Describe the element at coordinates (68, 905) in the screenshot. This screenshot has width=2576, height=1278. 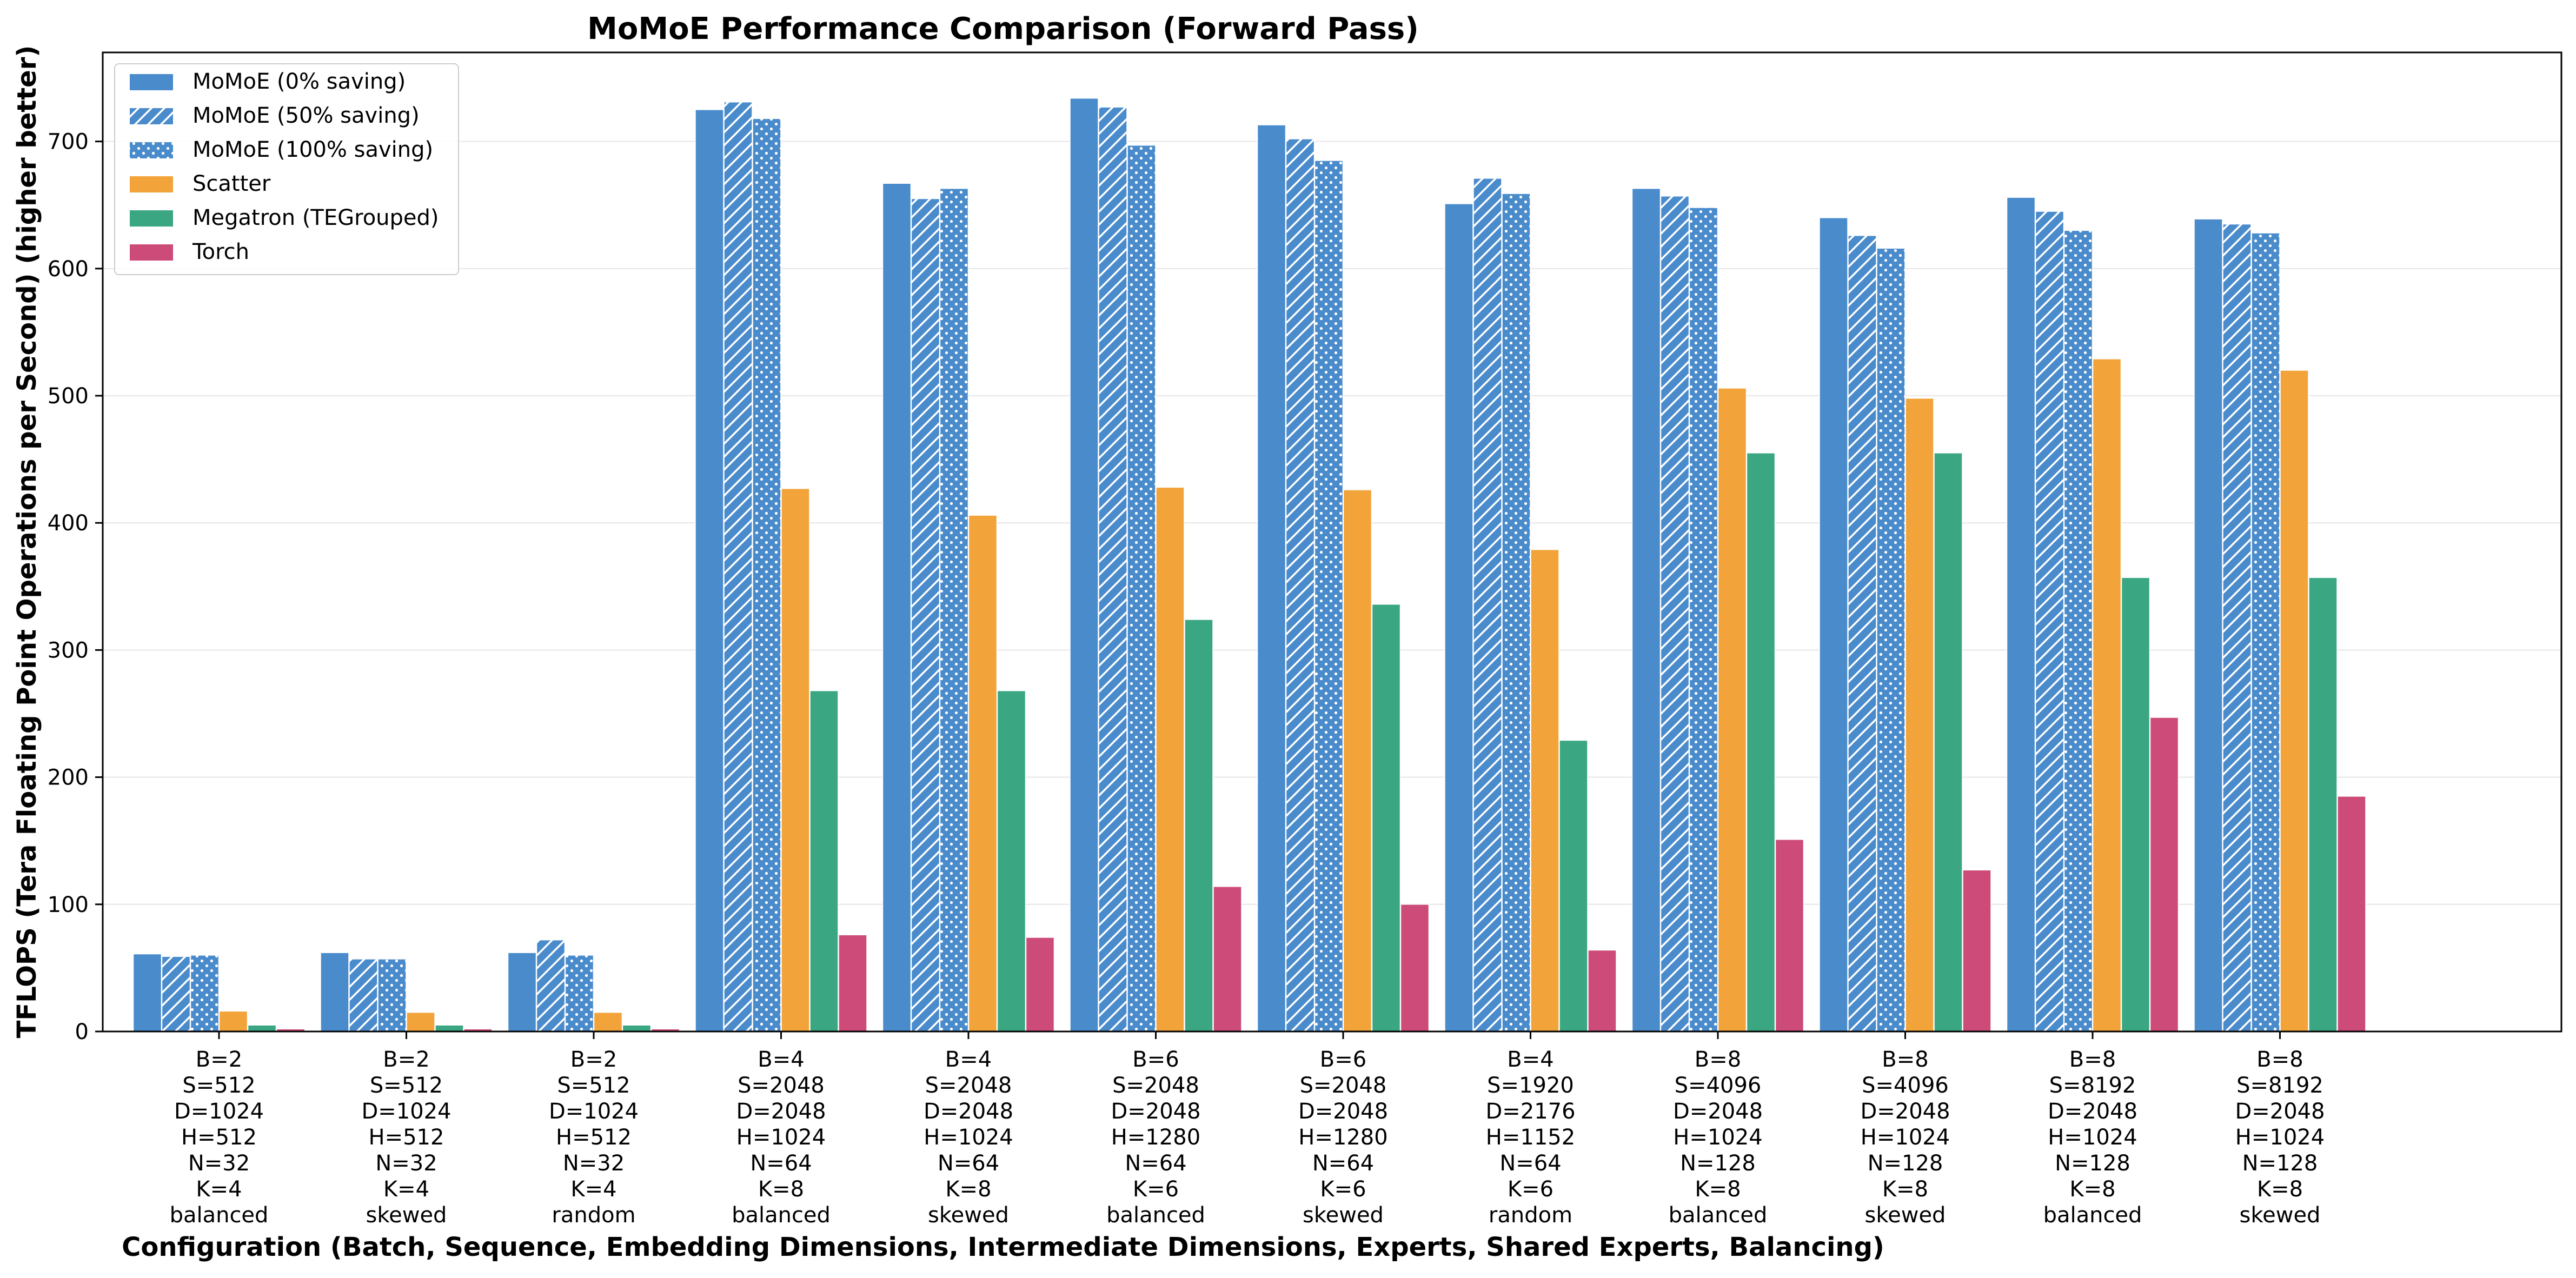
I see `y-tick-label: 100` at that location.